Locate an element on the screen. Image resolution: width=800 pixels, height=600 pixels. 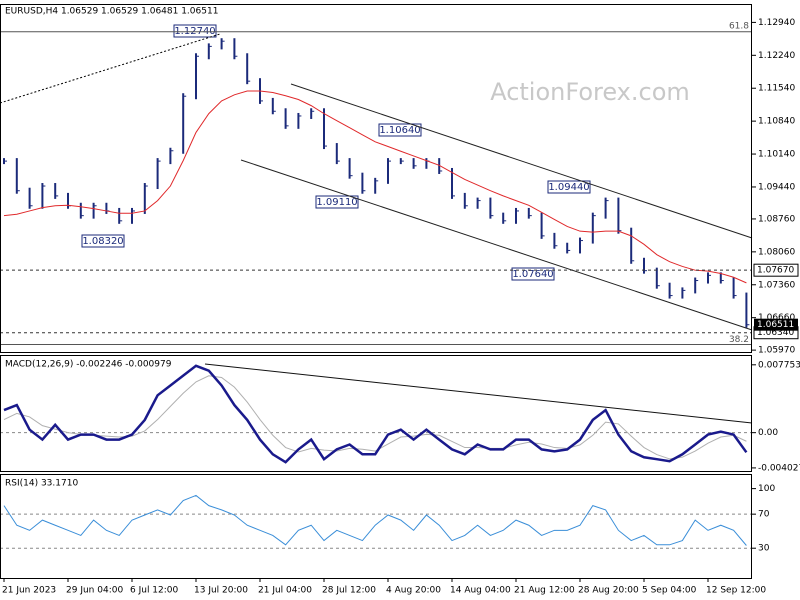
annotation: 1.08320 is located at coordinates (102, 241).